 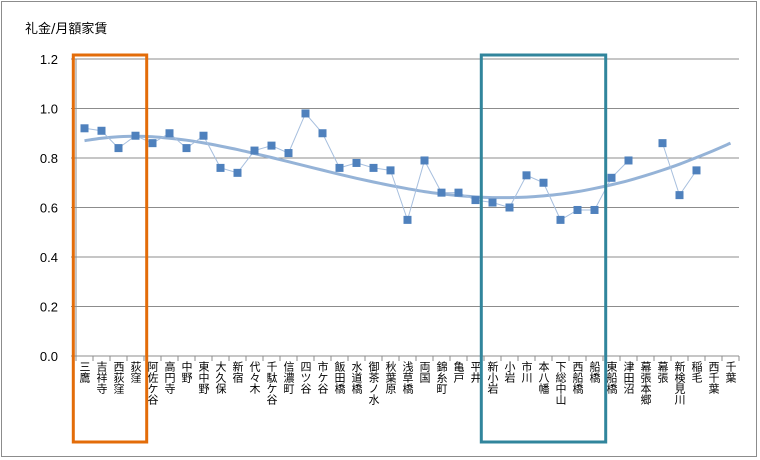 I want to click on x-tick-label: 錦糸町, so click(x=441, y=377).